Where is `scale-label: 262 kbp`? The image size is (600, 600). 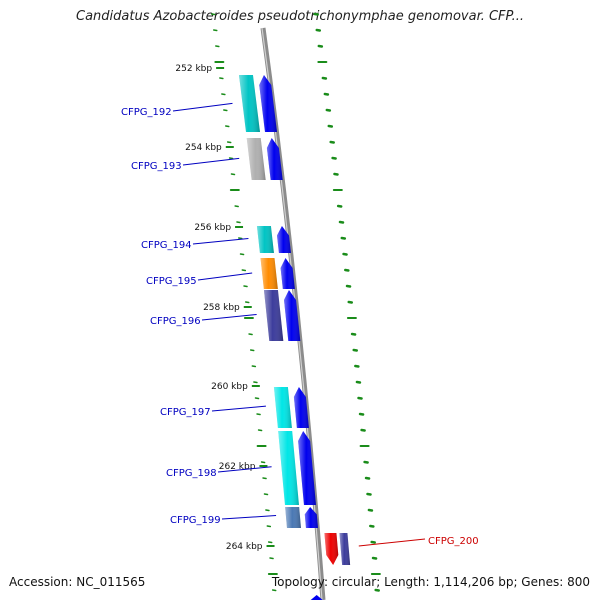 scale-label: 262 kbp is located at coordinates (237, 467).